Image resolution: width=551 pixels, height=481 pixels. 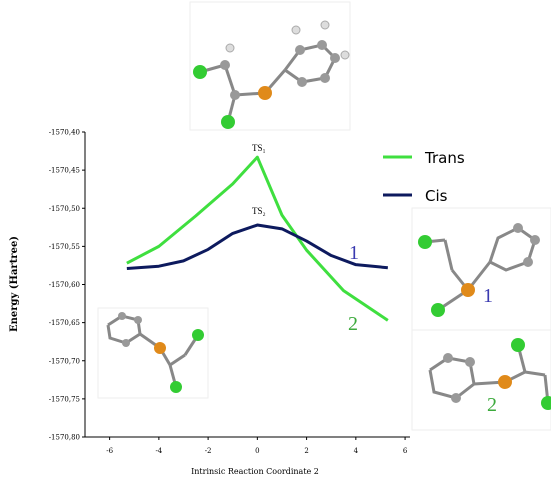 I want to click on legend-label: Cis, so click(x=436, y=196).